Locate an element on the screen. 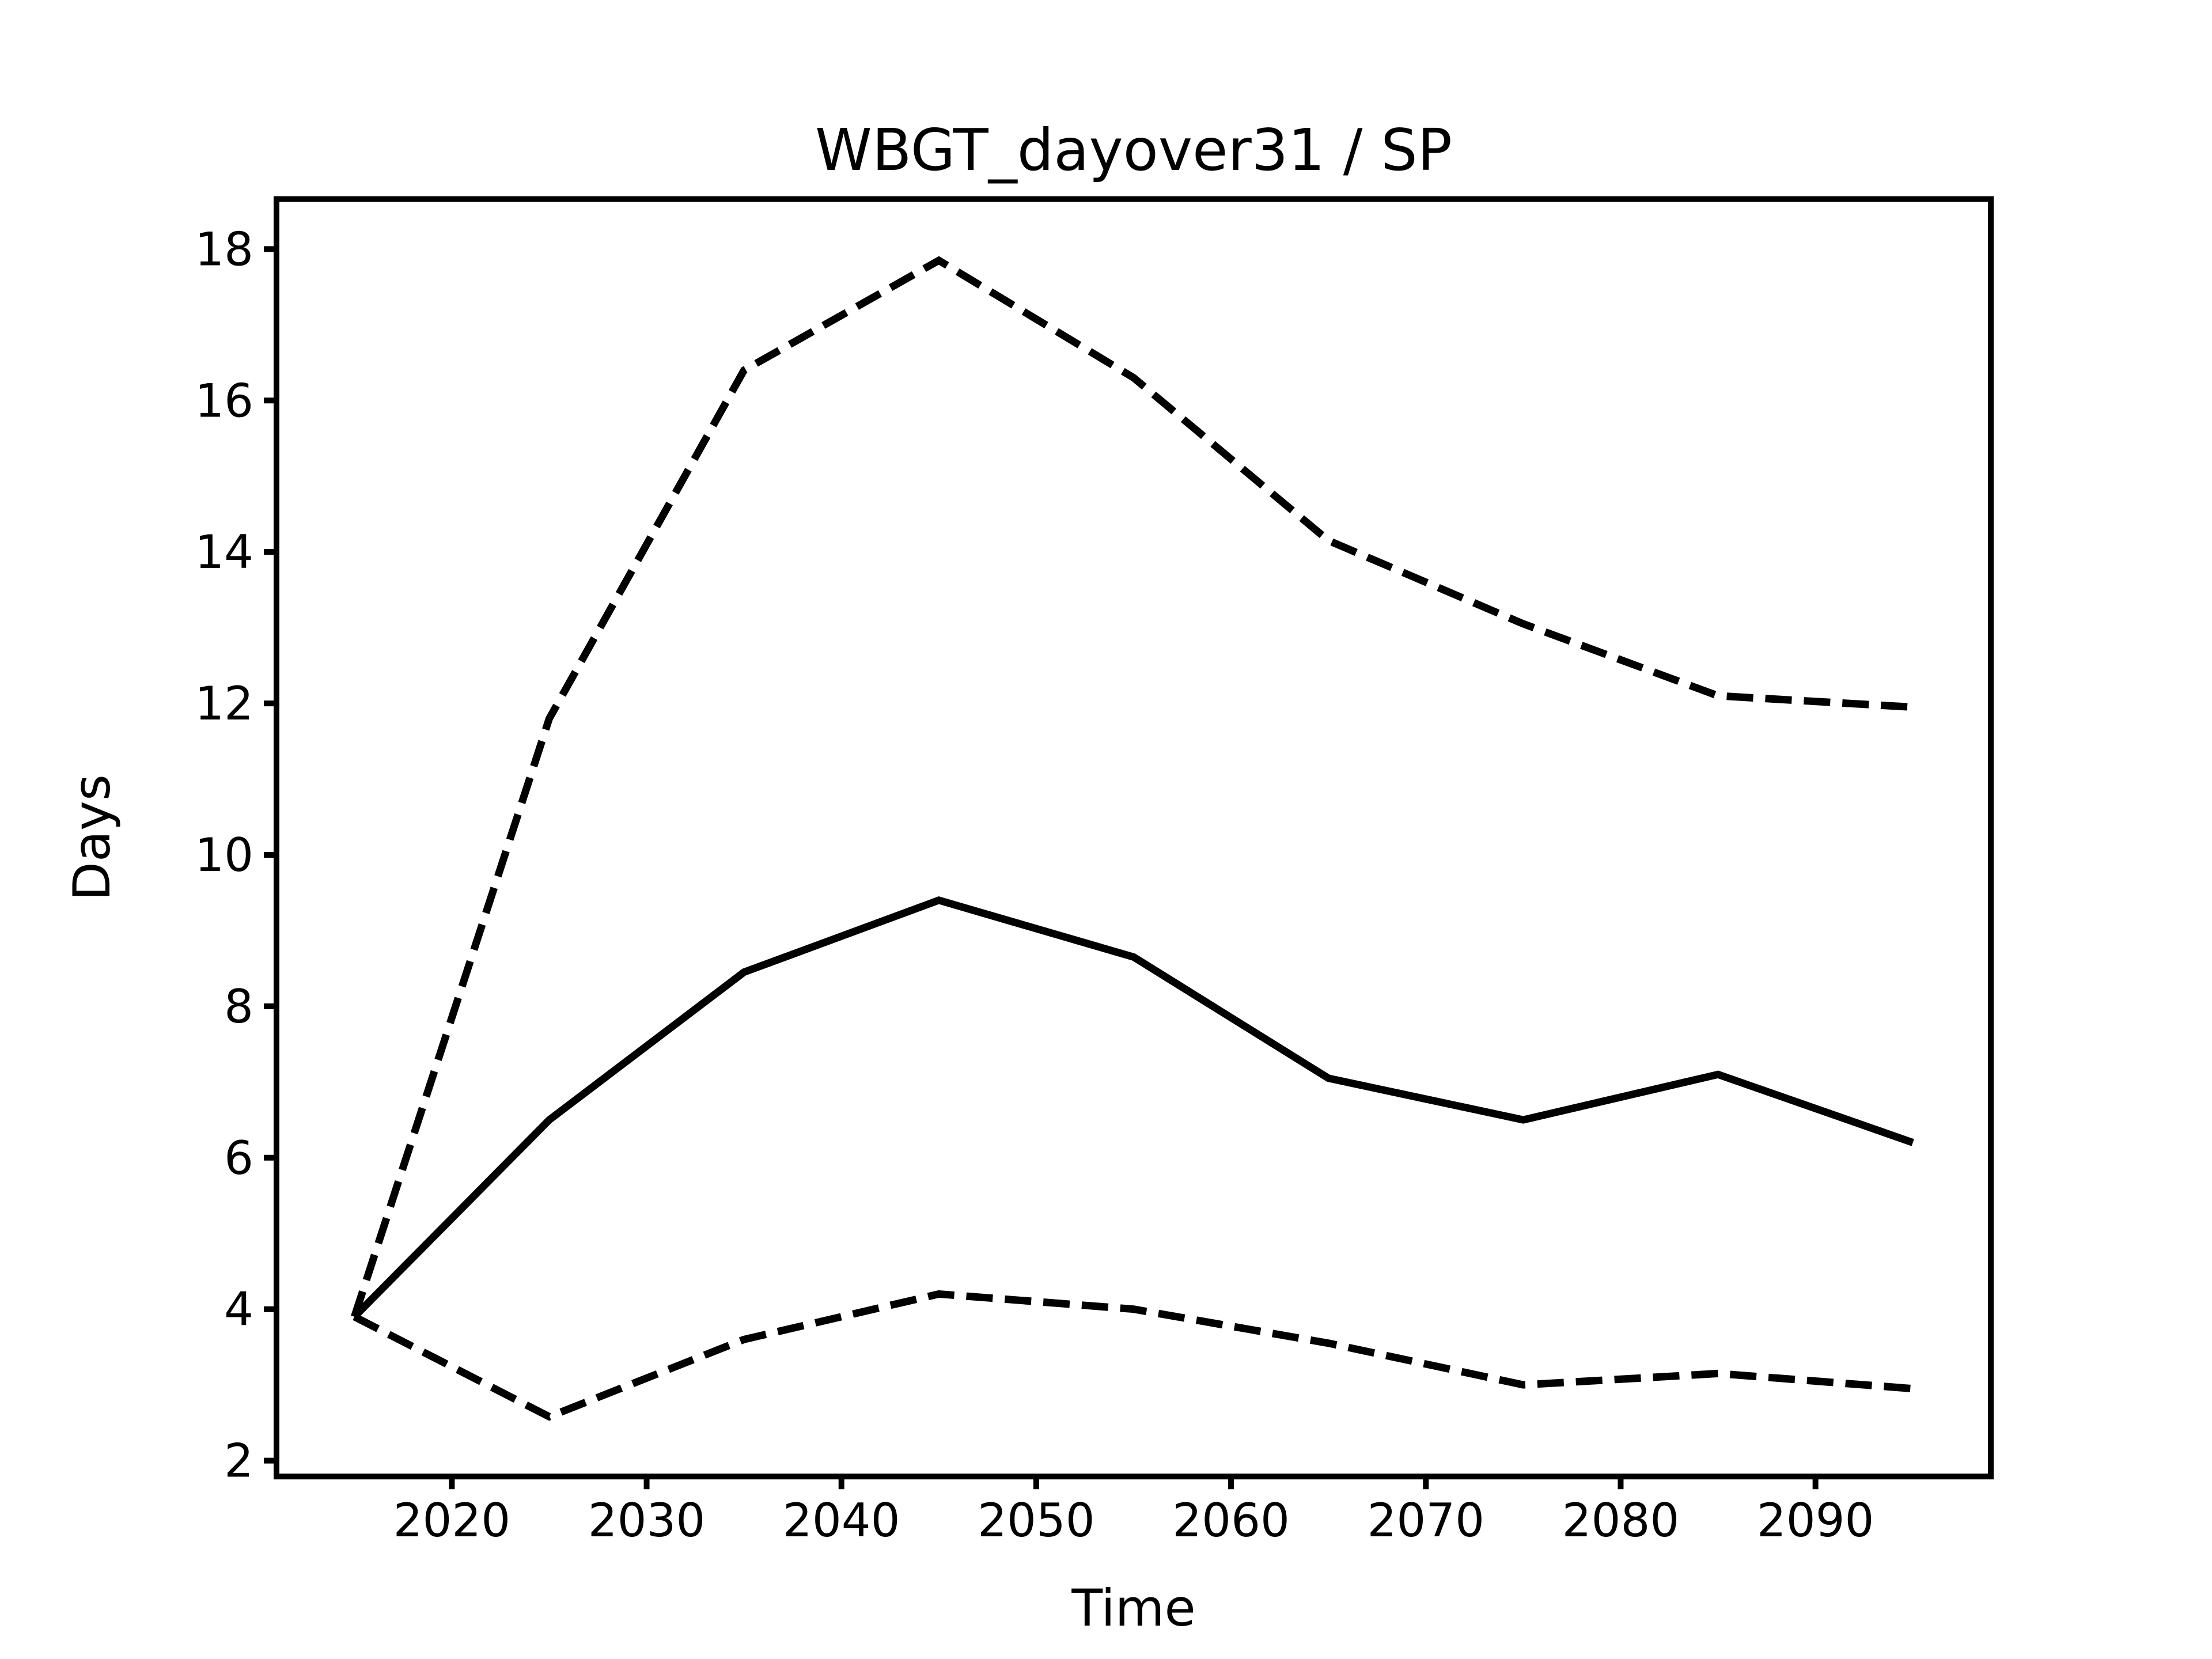  y-axis-label: Days is located at coordinates (92, 837).